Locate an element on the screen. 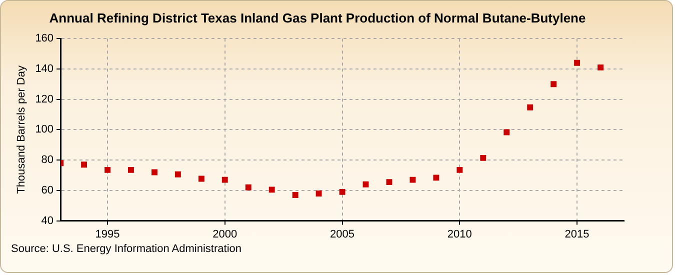 This screenshot has height=275, width=675. y-tick-label: 60 is located at coordinates (47, 190).